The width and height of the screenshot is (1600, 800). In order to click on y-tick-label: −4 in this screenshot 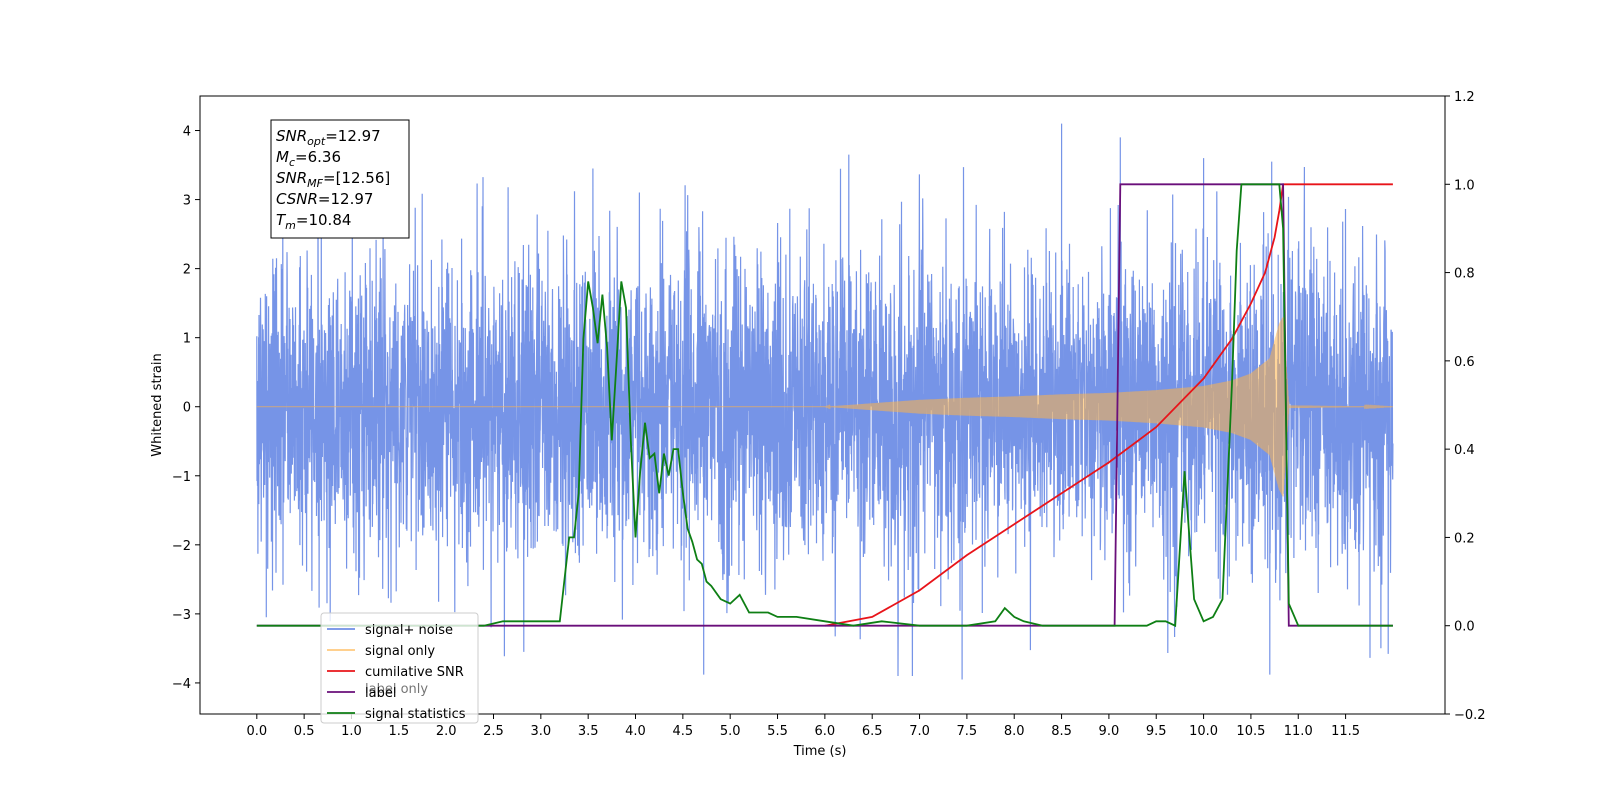, I will do `click(181, 684)`.